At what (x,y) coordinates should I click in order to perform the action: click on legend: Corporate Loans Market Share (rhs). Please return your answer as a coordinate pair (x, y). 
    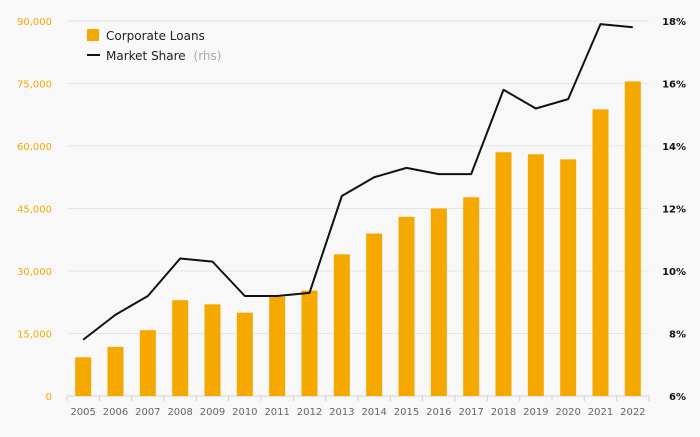
    Looking at the image, I should click on (154, 46).